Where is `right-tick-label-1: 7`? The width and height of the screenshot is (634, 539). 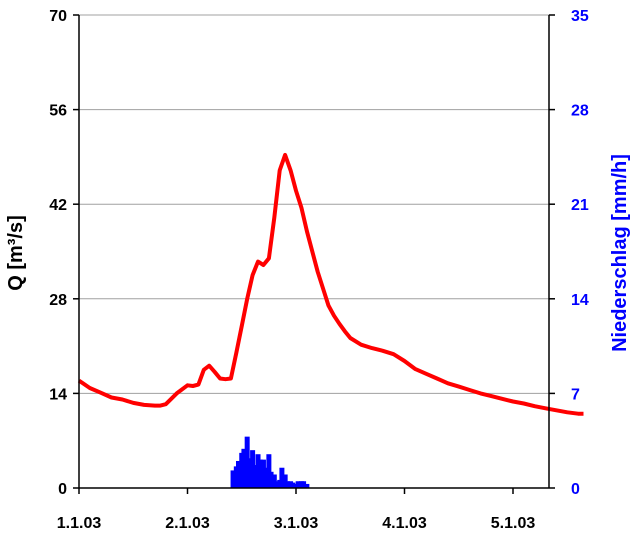
right-tick-label-1: 7 is located at coordinates (575, 394).